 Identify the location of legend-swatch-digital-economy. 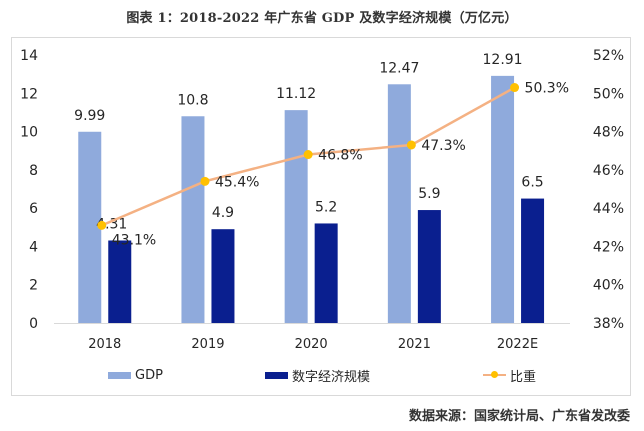
(276, 375).